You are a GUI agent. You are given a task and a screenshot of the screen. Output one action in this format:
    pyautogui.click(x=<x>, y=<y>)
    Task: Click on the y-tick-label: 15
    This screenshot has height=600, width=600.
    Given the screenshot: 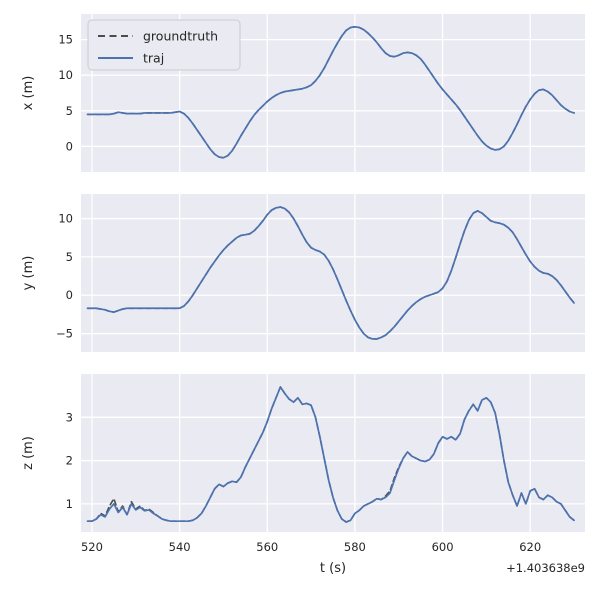 What is the action you would take?
    pyautogui.click(x=65, y=40)
    